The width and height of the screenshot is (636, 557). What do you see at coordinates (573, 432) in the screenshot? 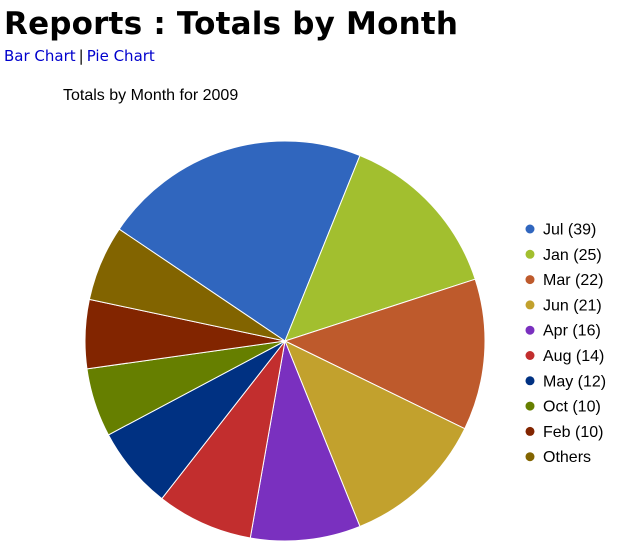
I see `legend-label: Feb (10)` at bounding box center [573, 432].